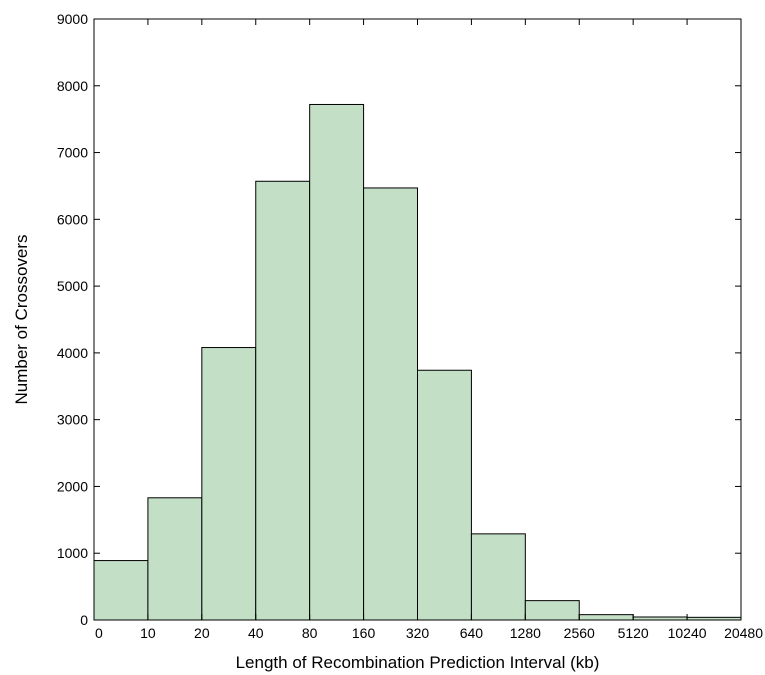 This screenshot has width=765, height=675. Describe the element at coordinates (72, 420) in the screenshot. I see `y-tick-label: 3000` at that location.